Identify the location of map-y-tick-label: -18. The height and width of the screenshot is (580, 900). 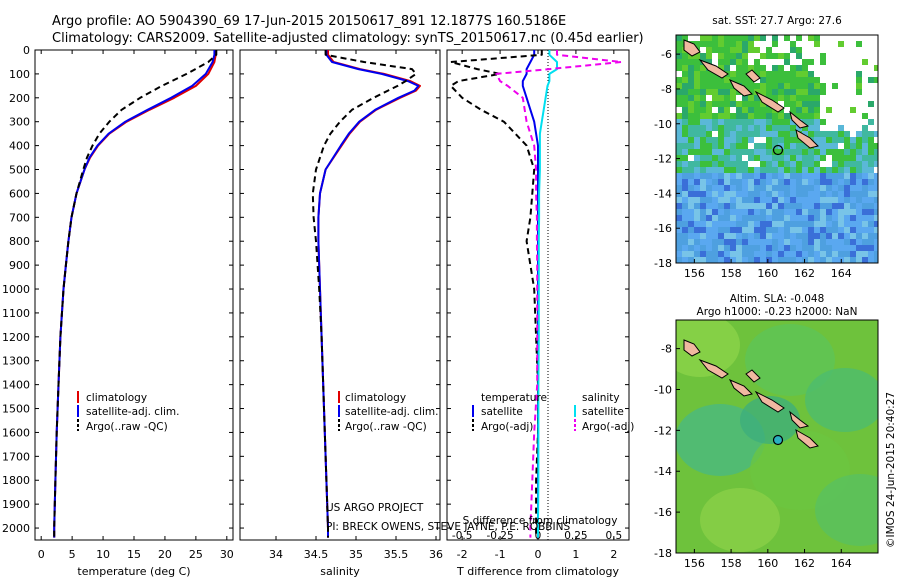
(663, 553).